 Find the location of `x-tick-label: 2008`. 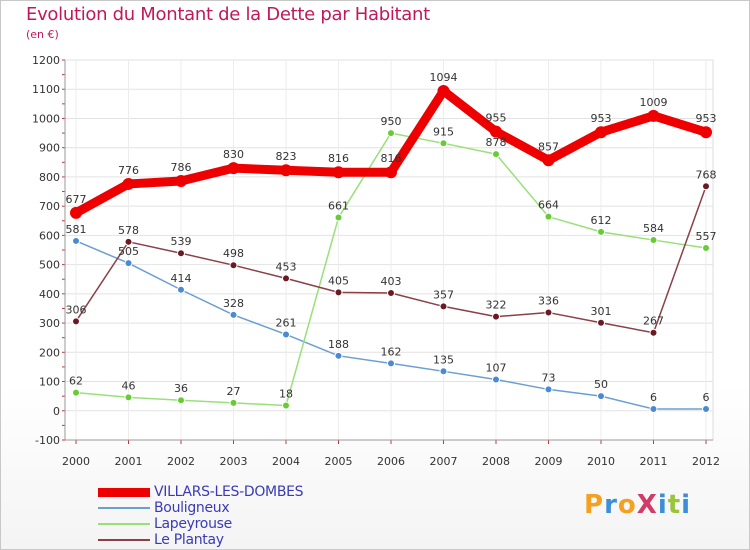

x-tick-label: 2008 is located at coordinates (496, 461).